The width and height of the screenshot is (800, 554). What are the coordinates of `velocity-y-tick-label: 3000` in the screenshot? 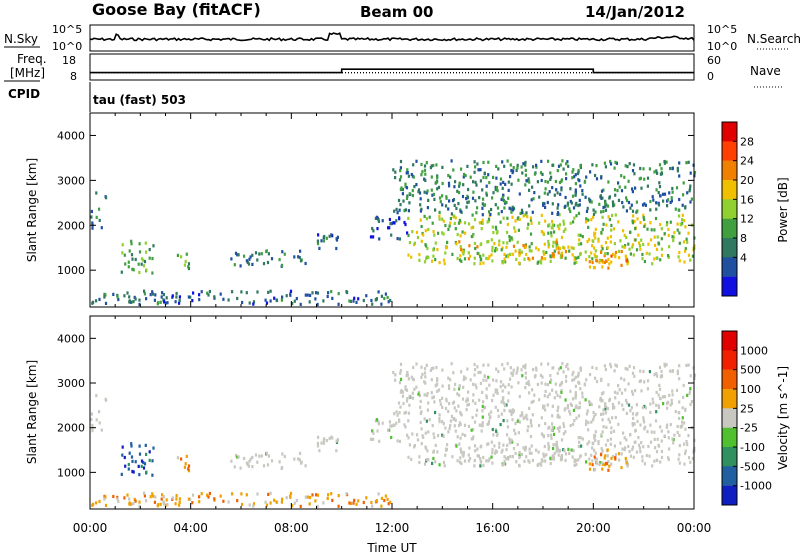 It's located at (71, 383).